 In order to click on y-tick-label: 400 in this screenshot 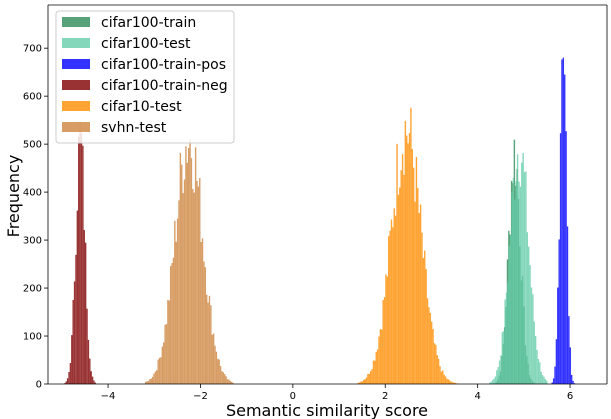, I will do `click(32, 193)`.